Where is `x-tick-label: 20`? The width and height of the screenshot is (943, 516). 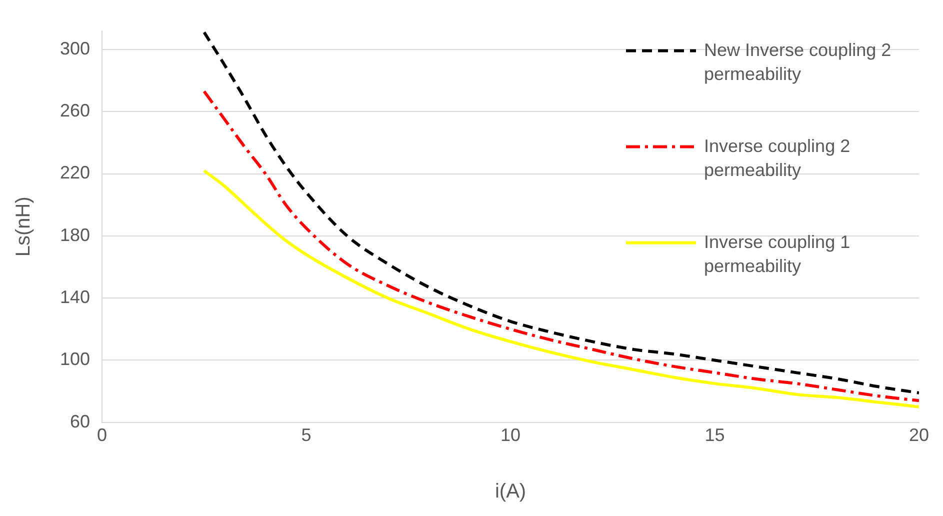
x-tick-label: 20 is located at coordinates (919, 435).